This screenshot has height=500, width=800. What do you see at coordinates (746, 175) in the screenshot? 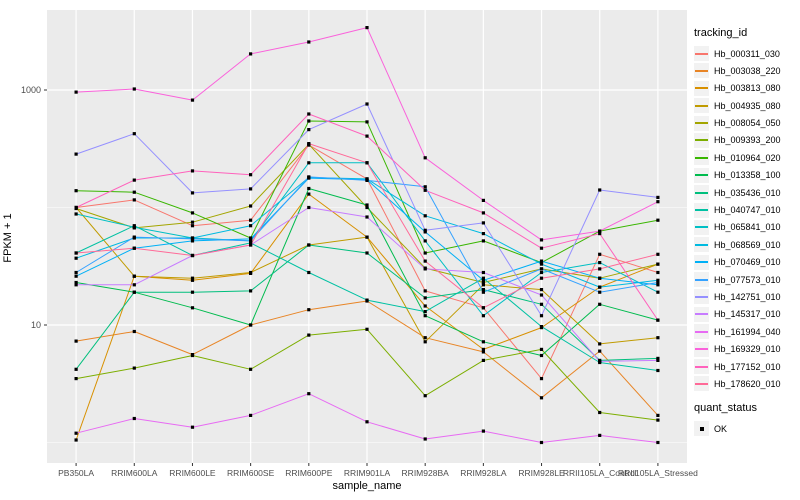
I see `legend-item-Hb_013358_100: Hb_013358_100` at bounding box center [746, 175].